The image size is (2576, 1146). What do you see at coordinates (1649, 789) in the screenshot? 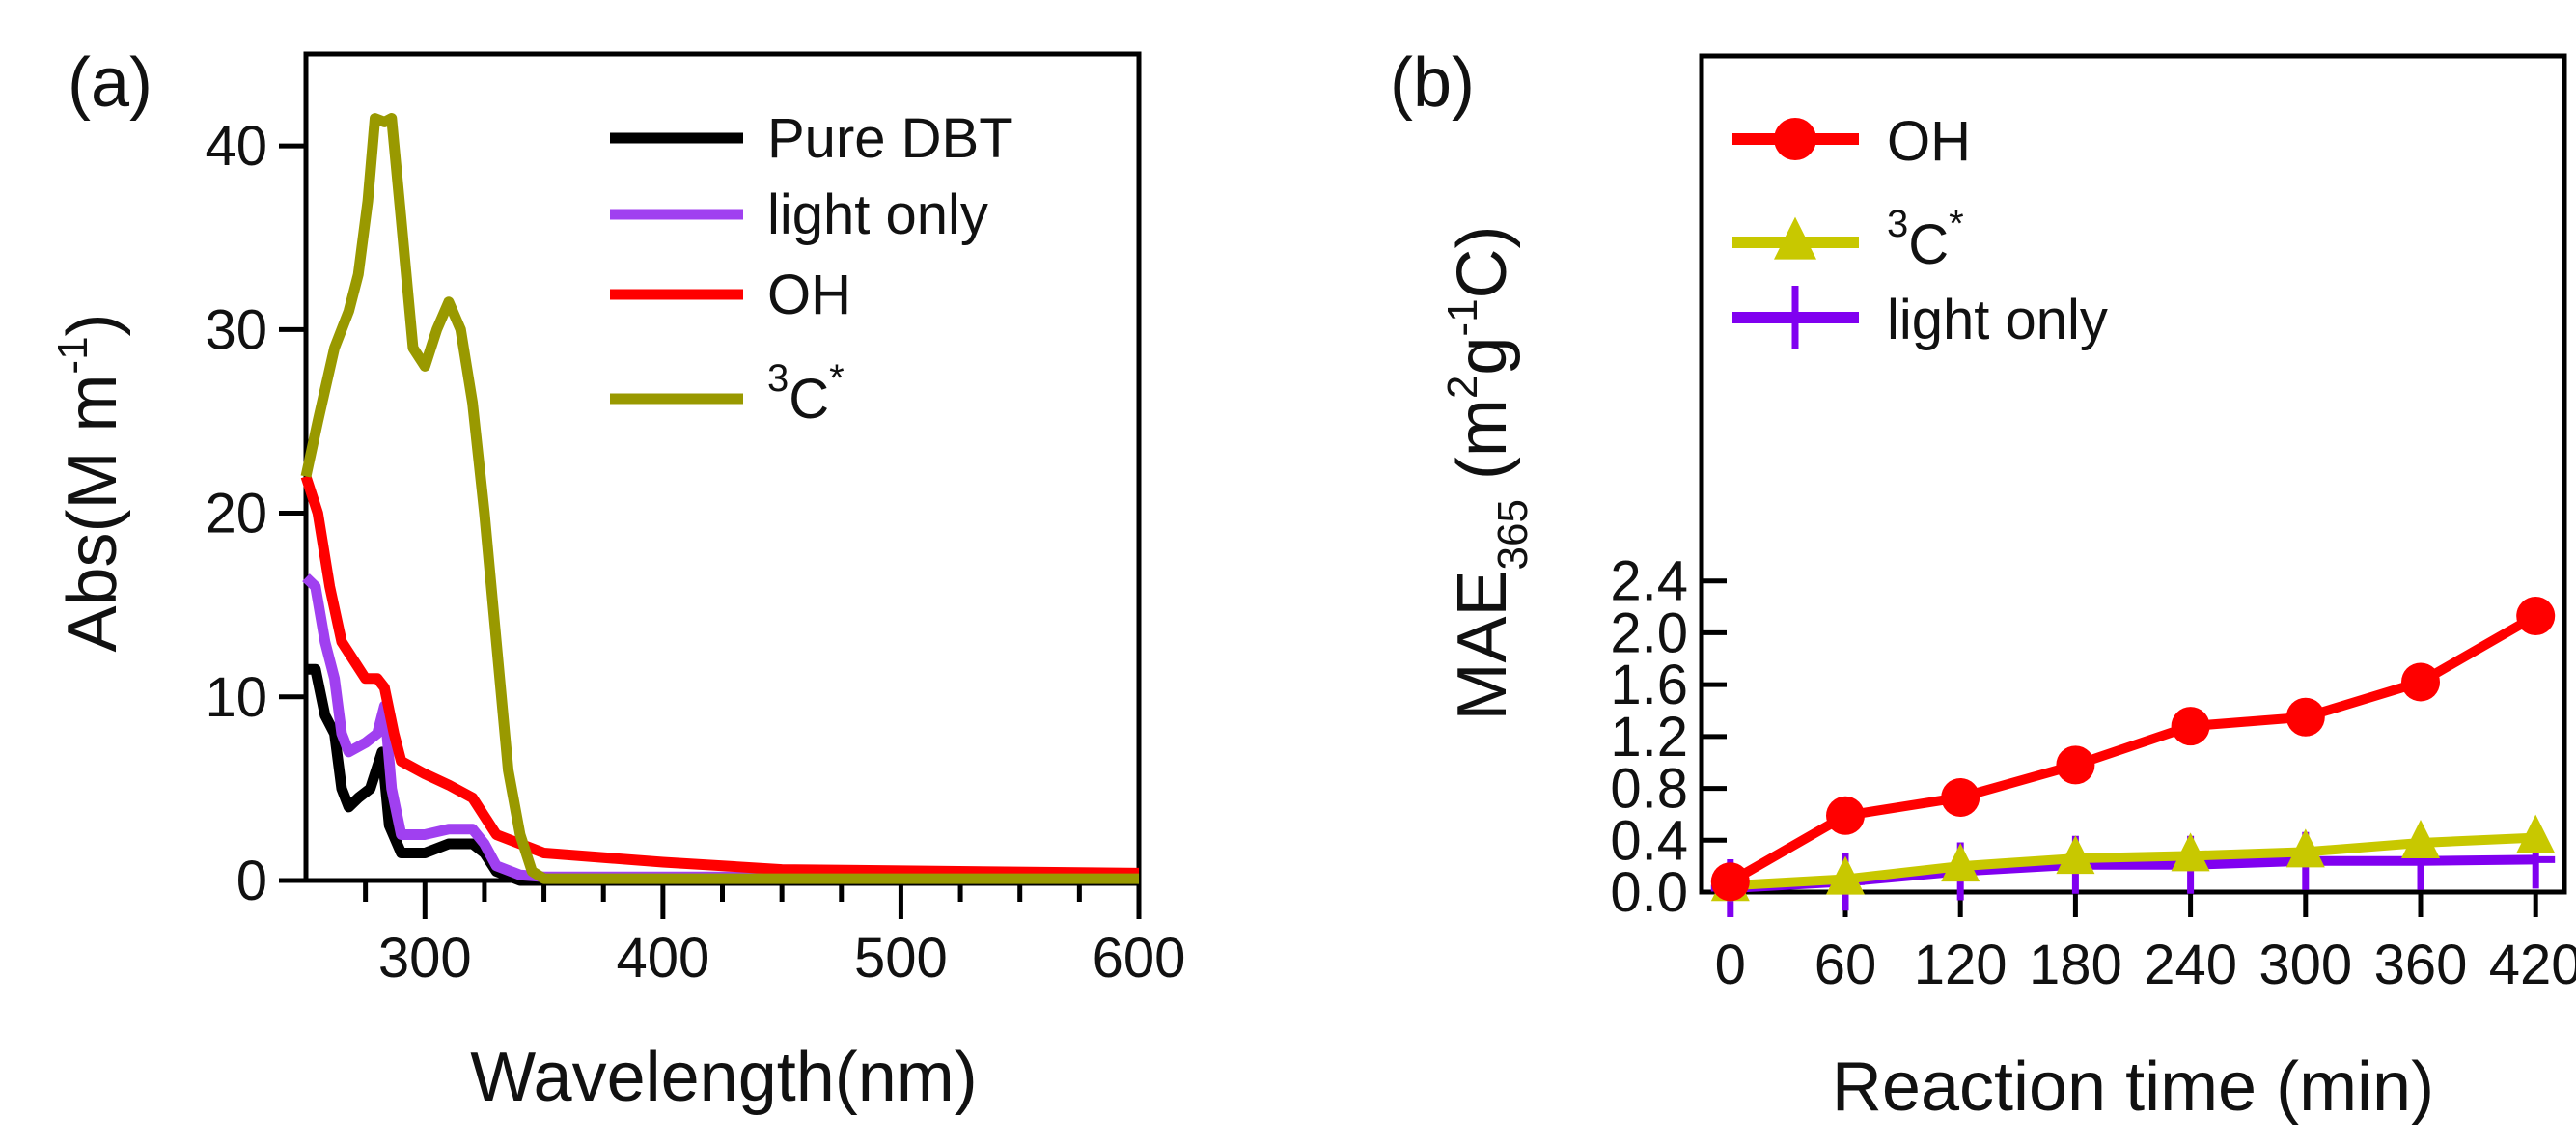
I see `y-tick-label: 0.8` at bounding box center [1649, 789].